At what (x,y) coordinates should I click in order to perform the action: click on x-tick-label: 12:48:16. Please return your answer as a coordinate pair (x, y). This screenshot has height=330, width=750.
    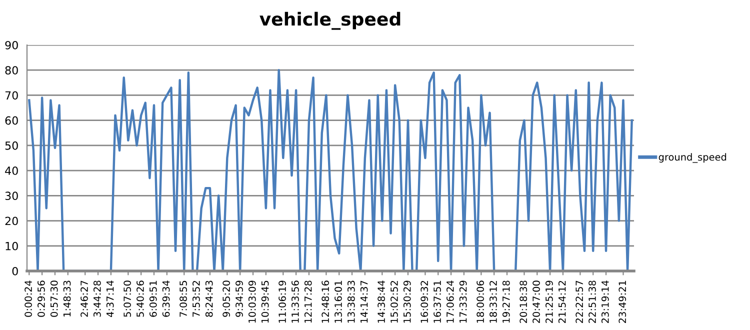
    Looking at the image, I should click on (326, 301).